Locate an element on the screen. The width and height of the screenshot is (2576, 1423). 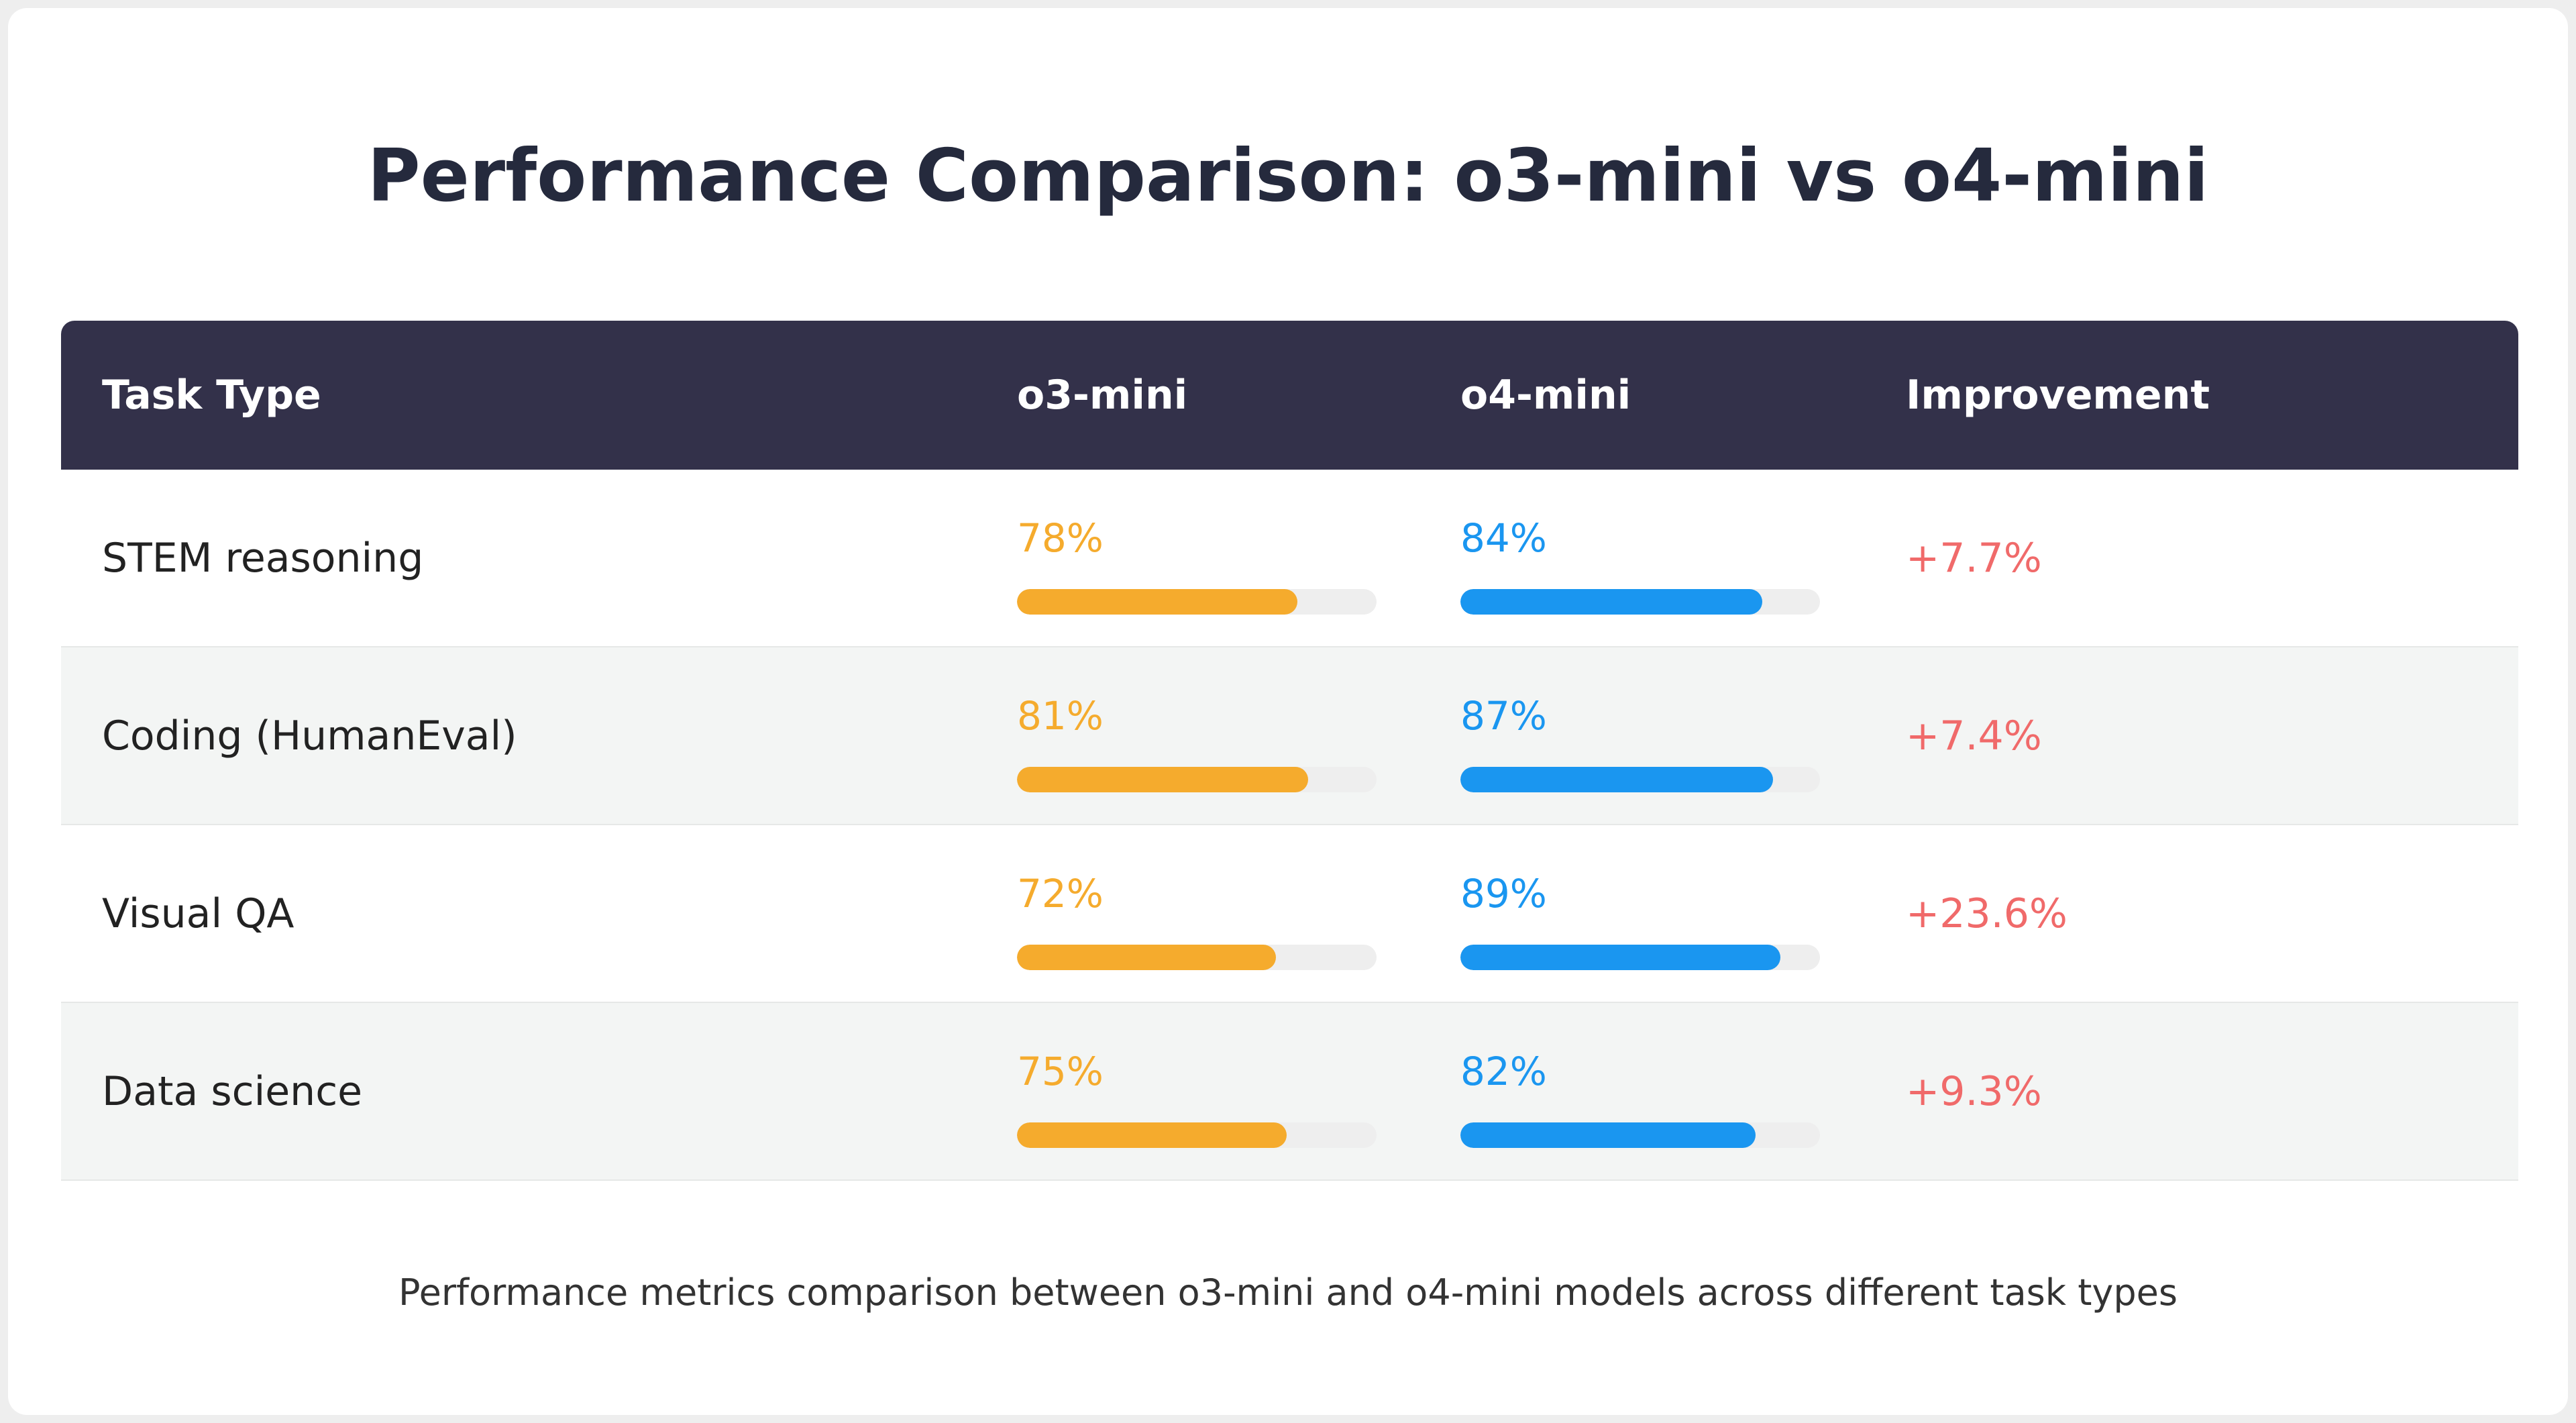
value-label: 75% is located at coordinates (1060, 1071).